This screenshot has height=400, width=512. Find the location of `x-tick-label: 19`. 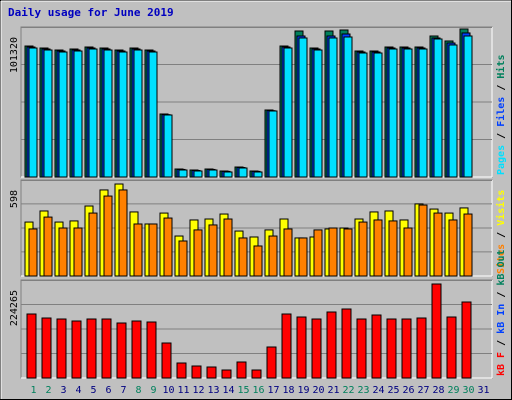

x-tick-label: 19 is located at coordinates (303, 390).